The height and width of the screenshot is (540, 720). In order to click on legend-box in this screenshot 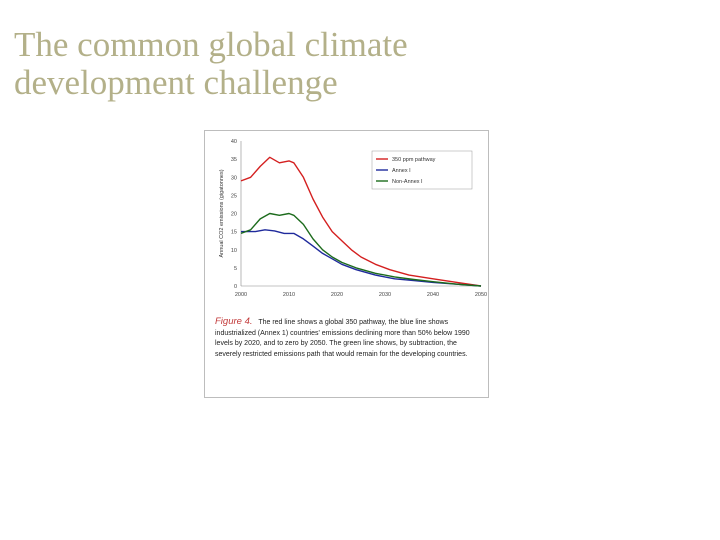, I will do `click(422, 170)`.